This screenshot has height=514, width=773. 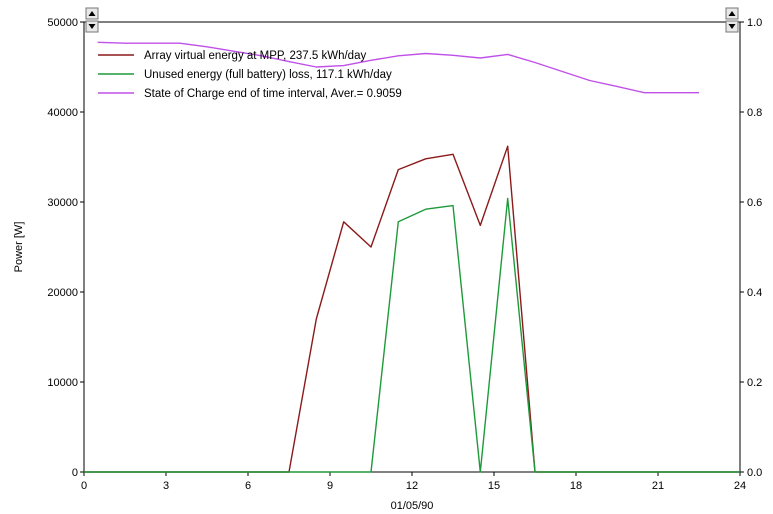 What do you see at coordinates (412, 506) in the screenshot?
I see `x-axis-title: 01/05/90` at bounding box center [412, 506].